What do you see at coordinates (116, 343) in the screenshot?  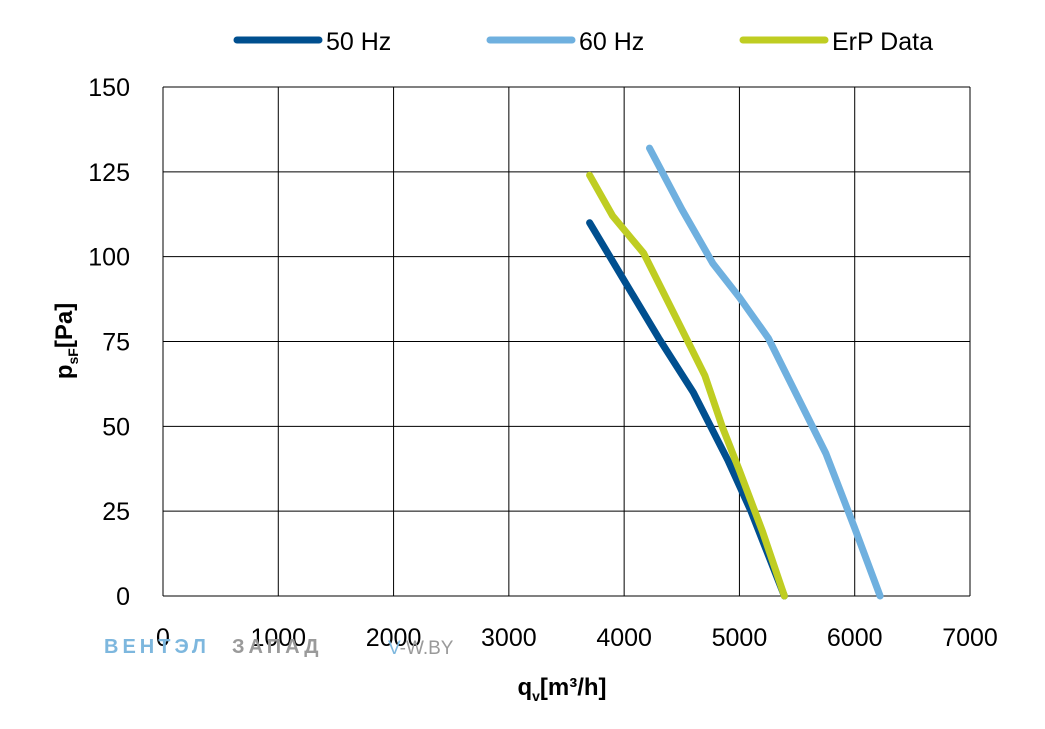 I see `y-tick-label: 75` at bounding box center [116, 343].